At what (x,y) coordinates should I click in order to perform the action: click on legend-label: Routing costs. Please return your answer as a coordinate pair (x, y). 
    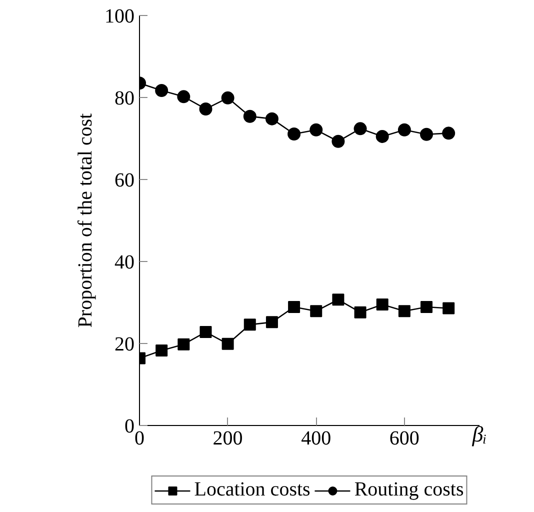
    Looking at the image, I should click on (409, 490).